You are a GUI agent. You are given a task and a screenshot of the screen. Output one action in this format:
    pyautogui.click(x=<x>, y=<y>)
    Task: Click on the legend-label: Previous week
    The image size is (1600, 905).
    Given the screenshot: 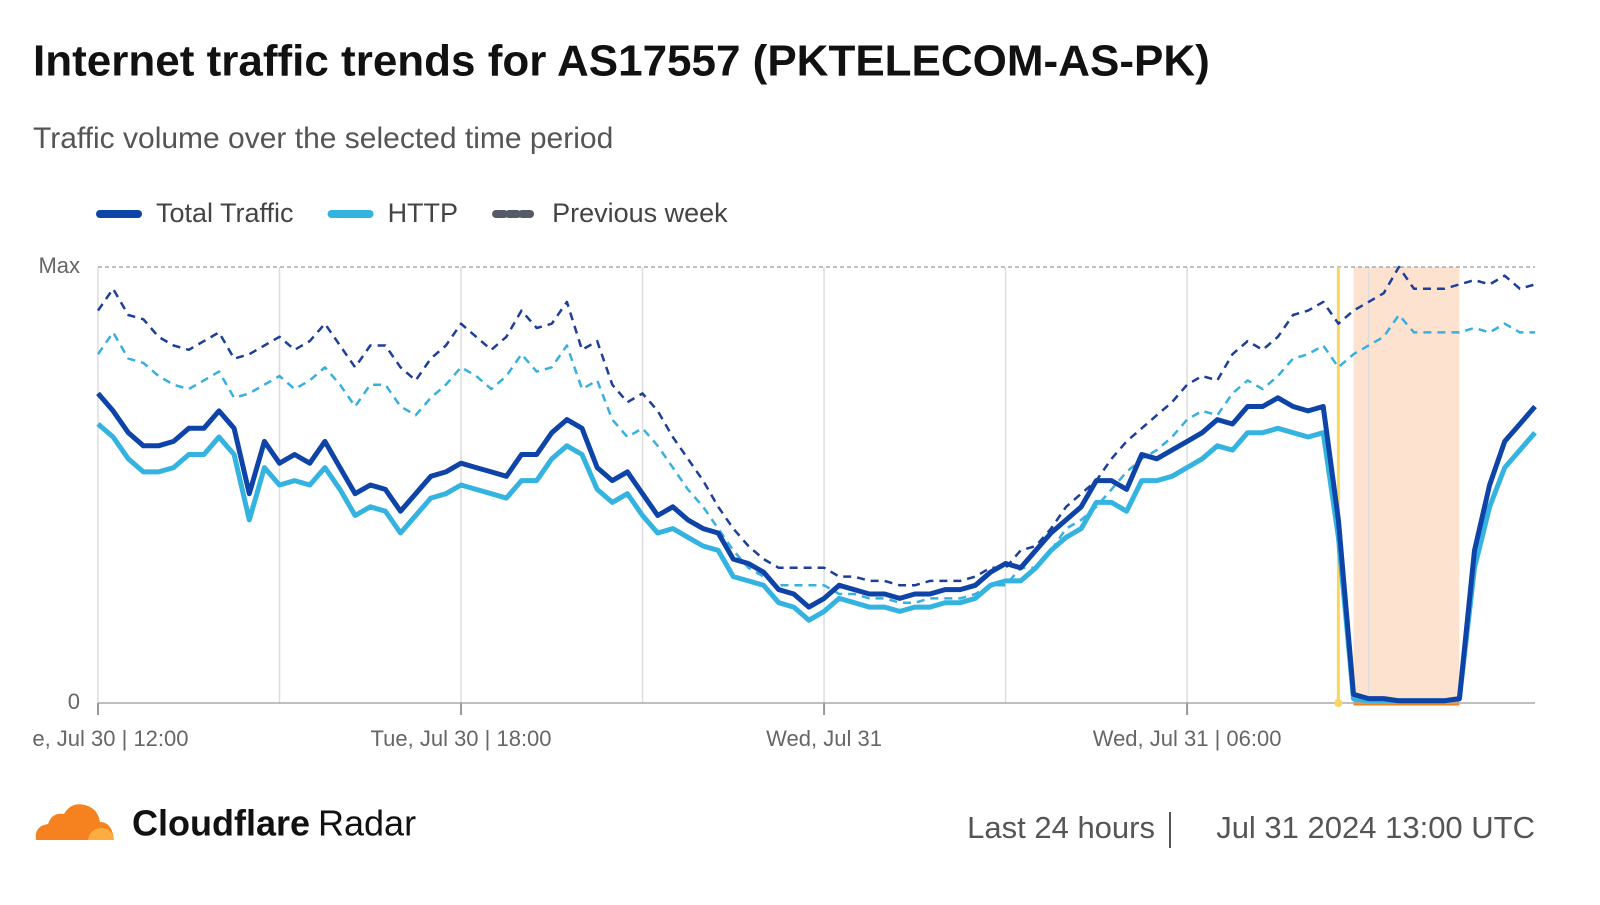 What is the action you would take?
    pyautogui.click(x=640, y=213)
    